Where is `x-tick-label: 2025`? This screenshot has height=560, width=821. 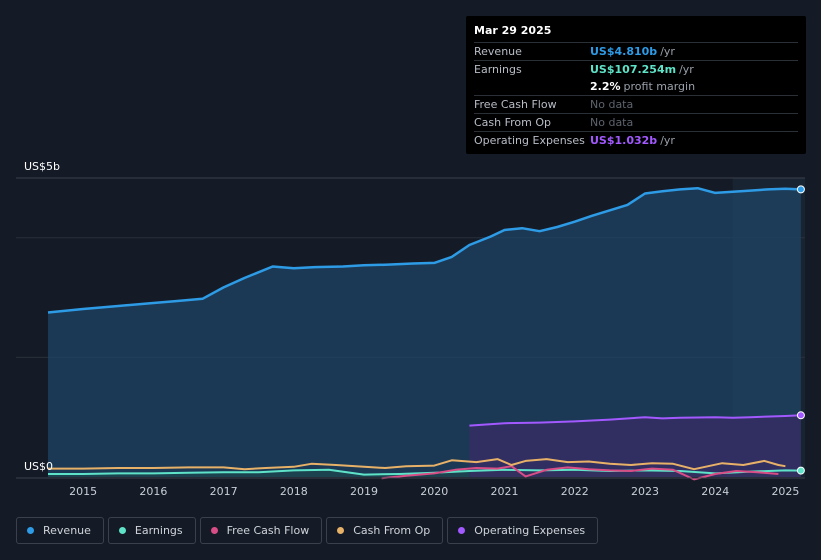
x-tick-label: 2025 is located at coordinates (785, 491).